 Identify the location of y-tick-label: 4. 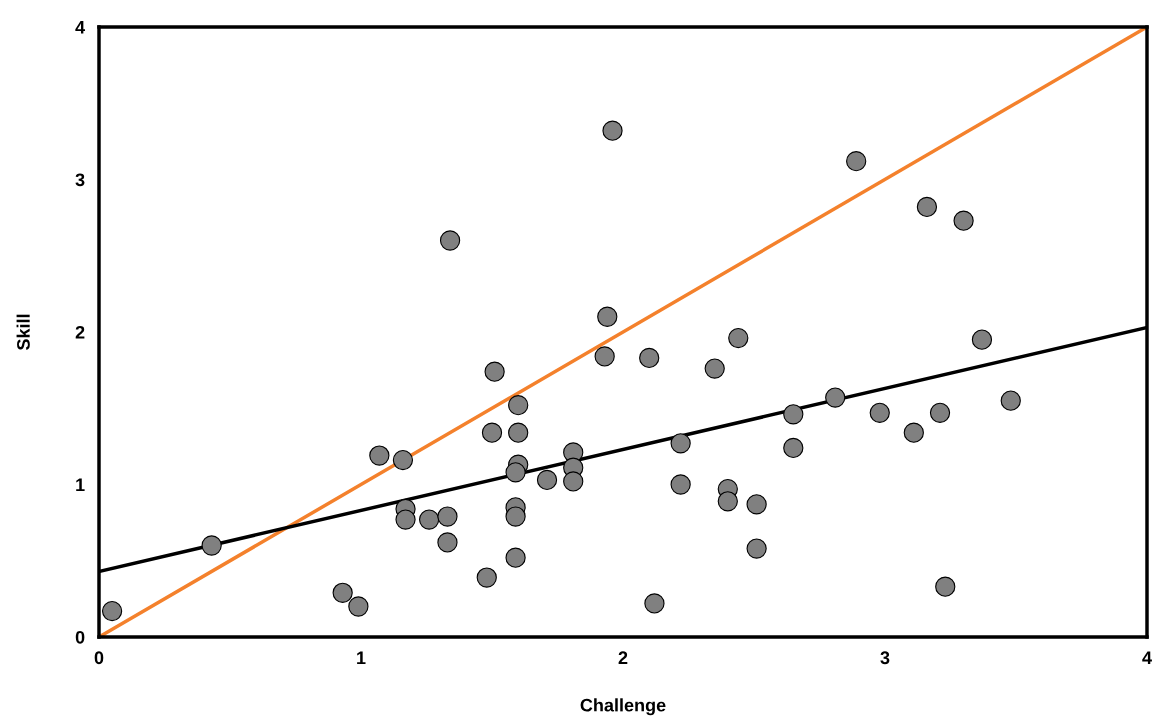
(80, 27).